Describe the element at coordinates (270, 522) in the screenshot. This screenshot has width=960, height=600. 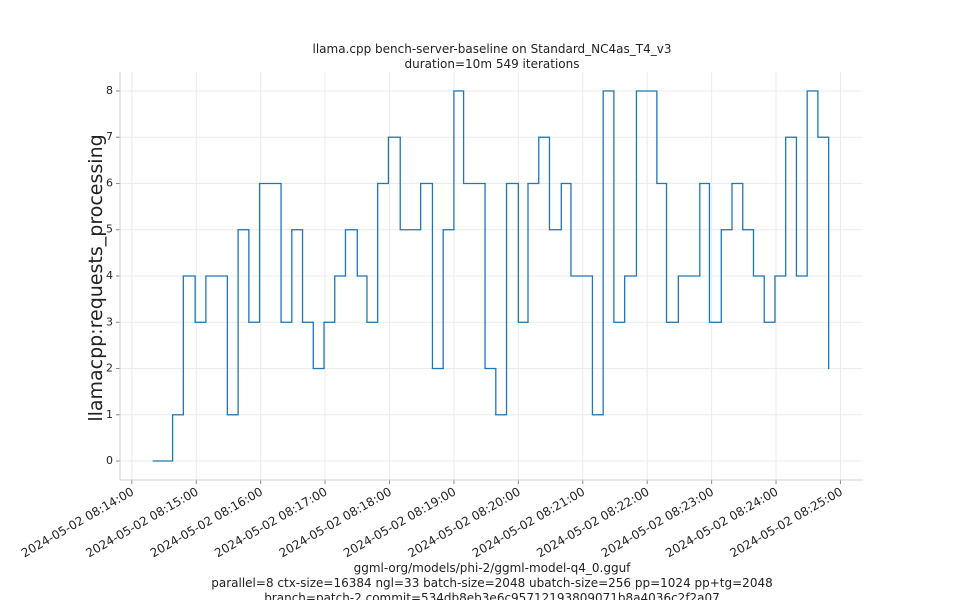
I see `x-tick-label: 2024-05-02 08:17:00` at that location.